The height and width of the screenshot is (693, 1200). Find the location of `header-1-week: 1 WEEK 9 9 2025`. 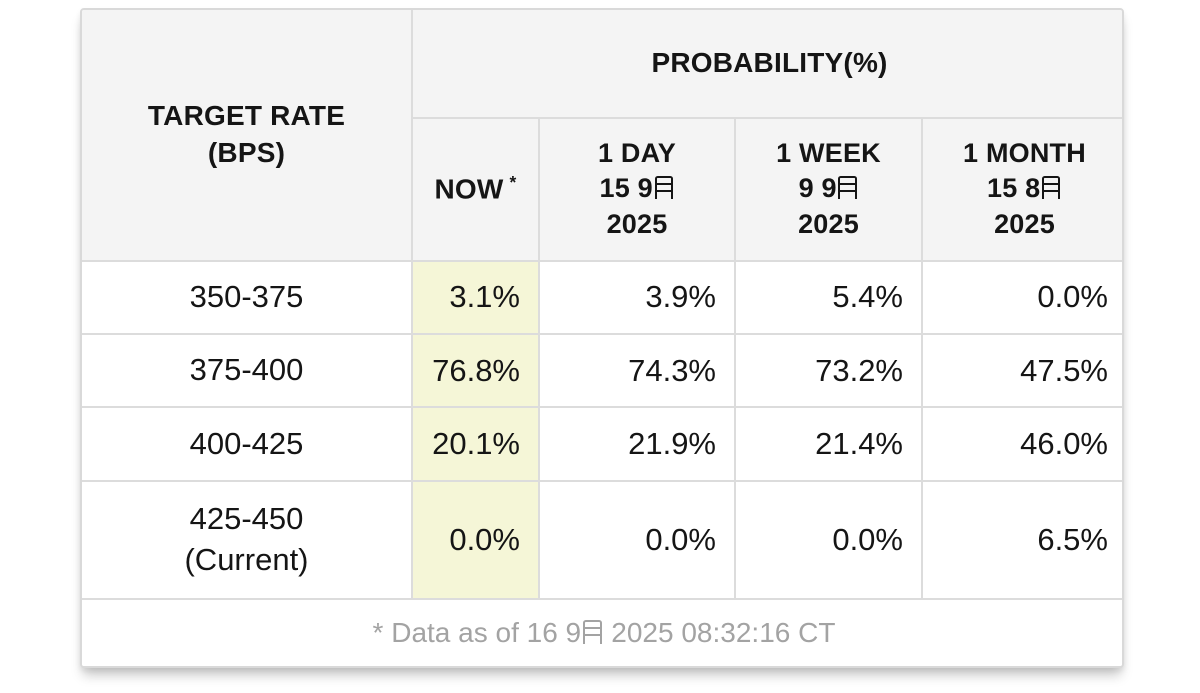

header-1-week: 1 WEEK 9 9 2025 is located at coordinates (828, 189).